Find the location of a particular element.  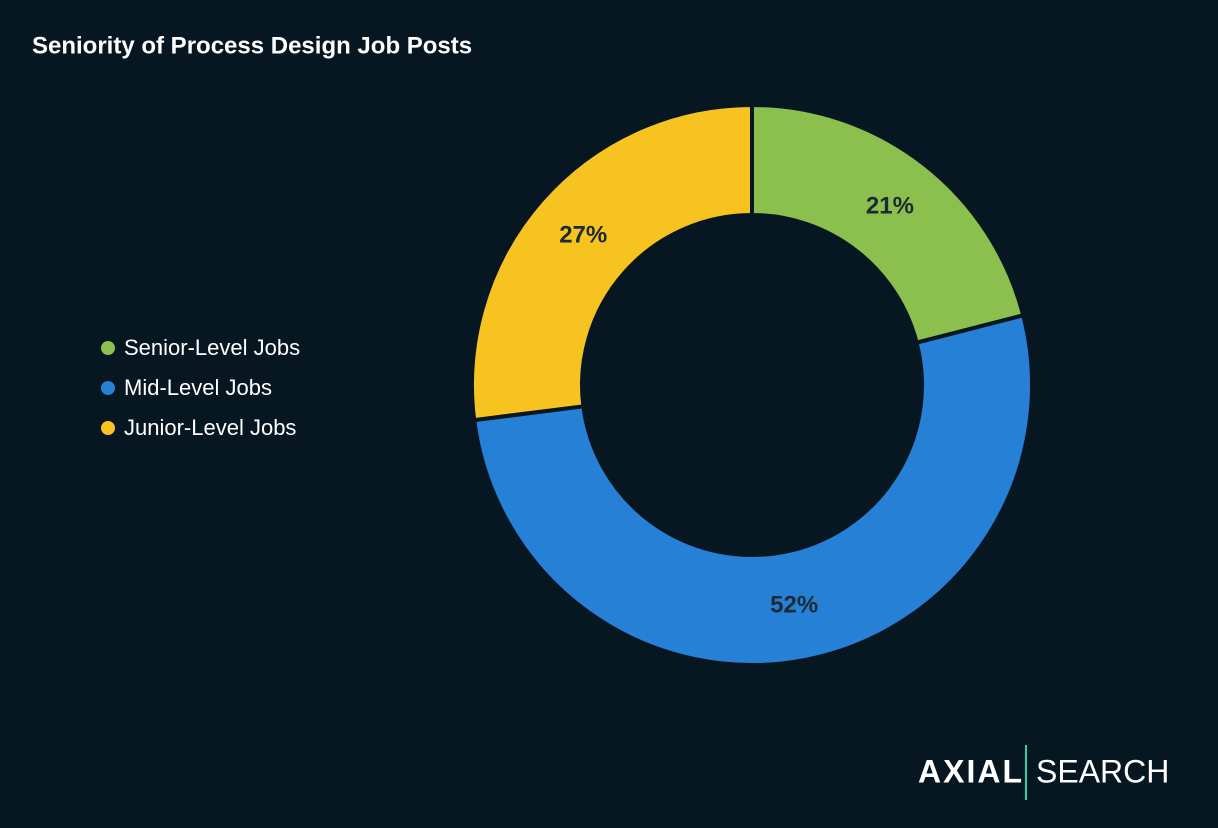

legend-label: Senior-Level Jobs is located at coordinates (212, 347).